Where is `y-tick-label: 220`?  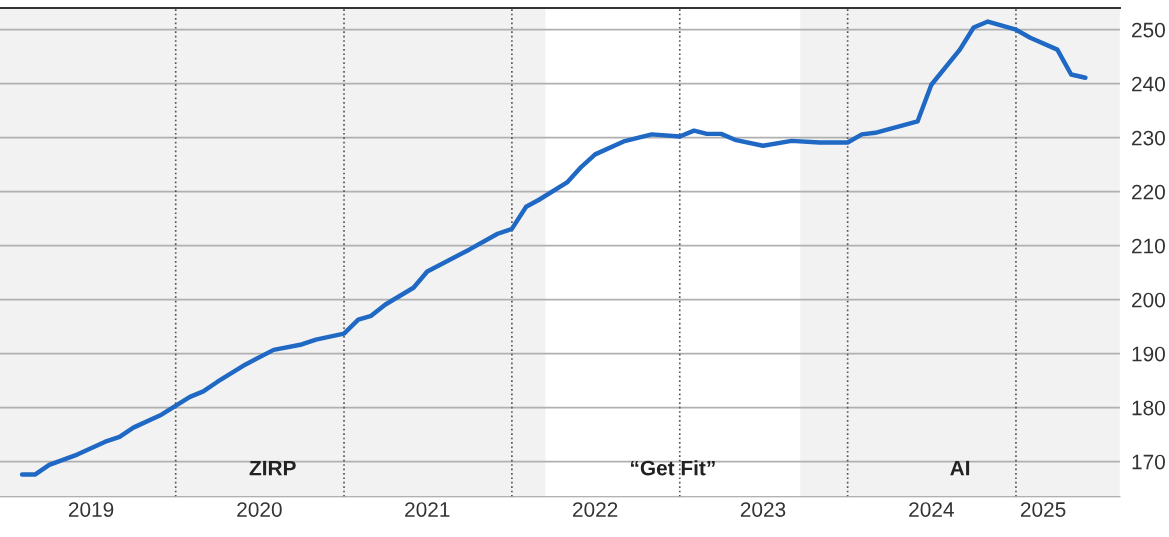
y-tick-label: 220 is located at coordinates (1148, 192).